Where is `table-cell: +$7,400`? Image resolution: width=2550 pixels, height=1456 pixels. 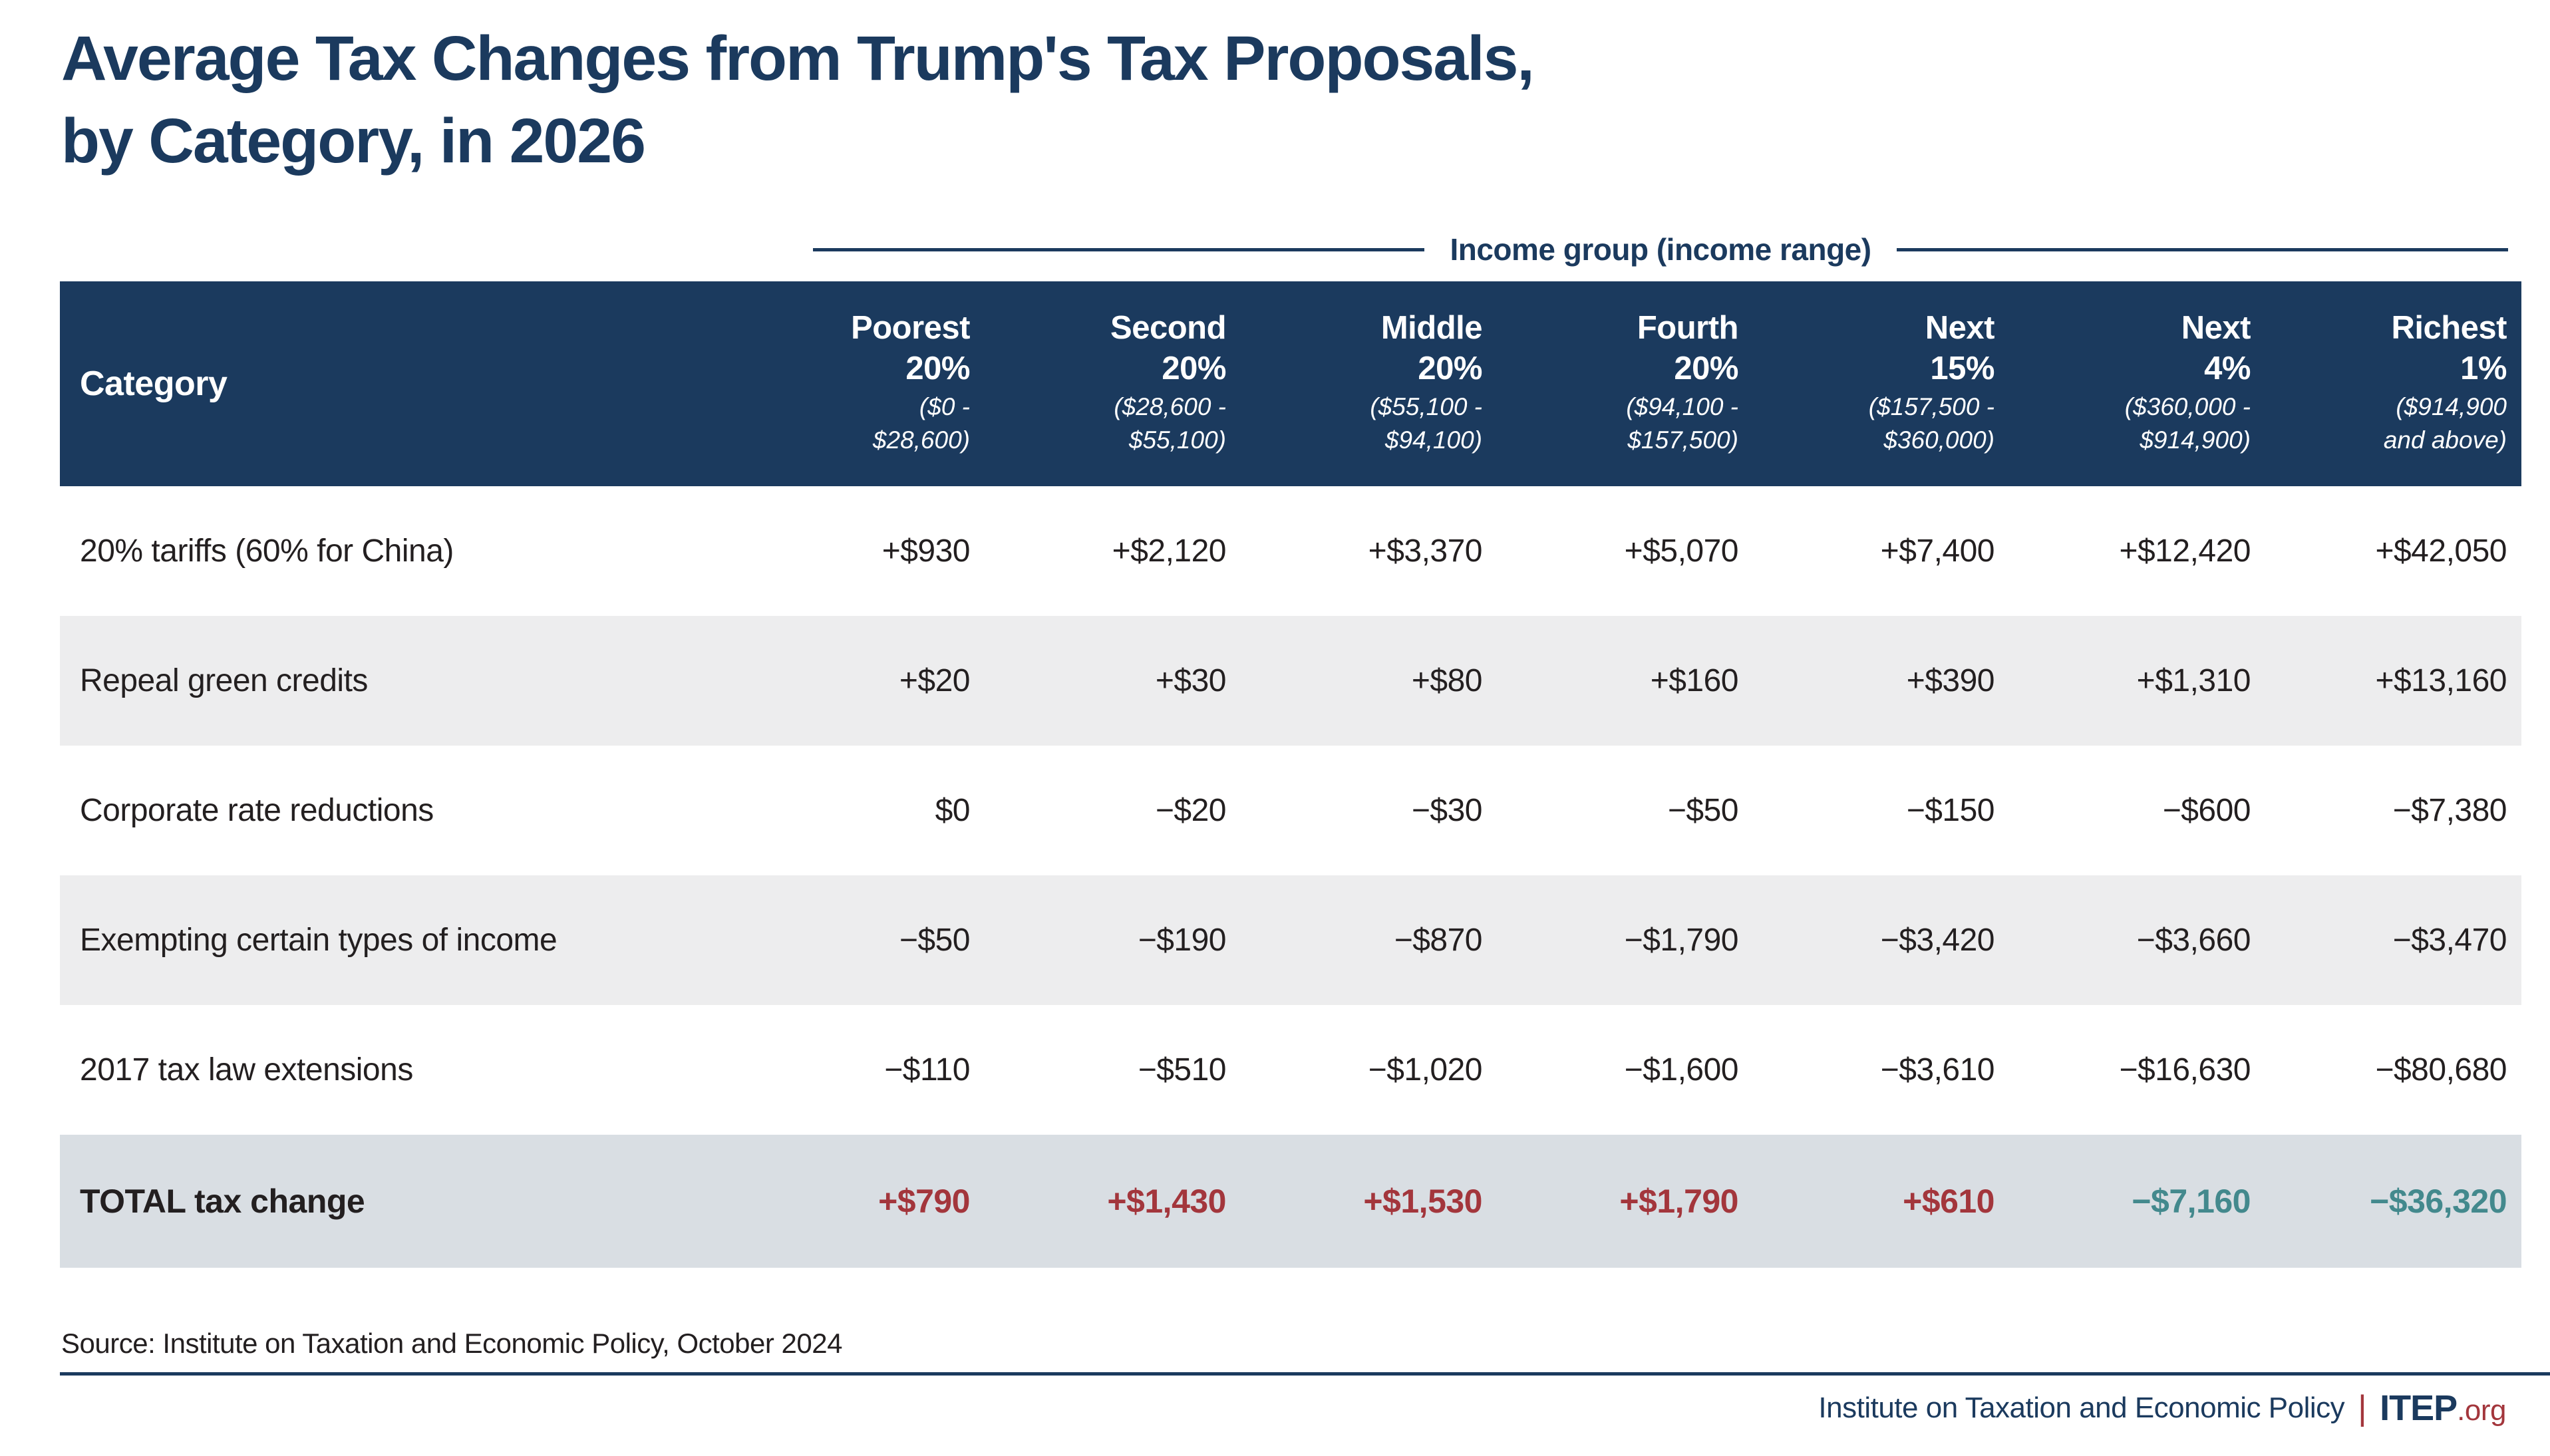
table-cell: +$7,400 is located at coordinates (1937, 551).